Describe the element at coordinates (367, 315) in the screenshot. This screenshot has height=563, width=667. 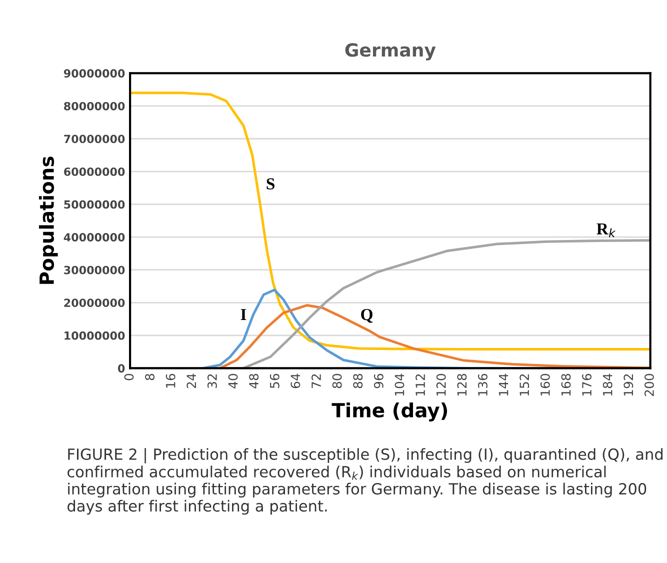
I see `series-label: Q` at that location.